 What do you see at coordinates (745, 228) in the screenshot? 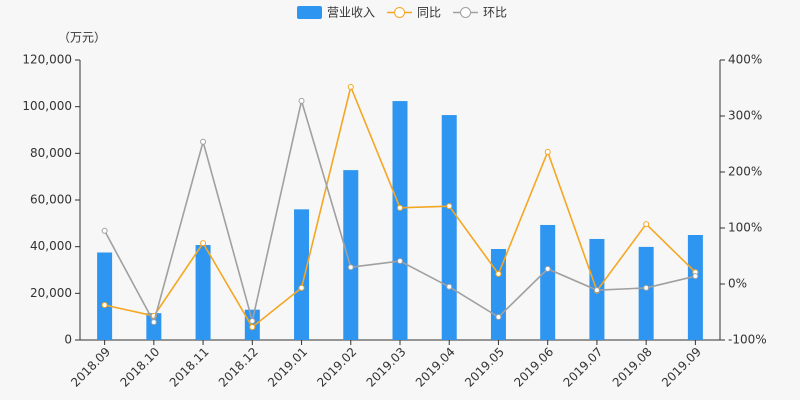
I see `y2-tick-label: 100%` at bounding box center [745, 228].